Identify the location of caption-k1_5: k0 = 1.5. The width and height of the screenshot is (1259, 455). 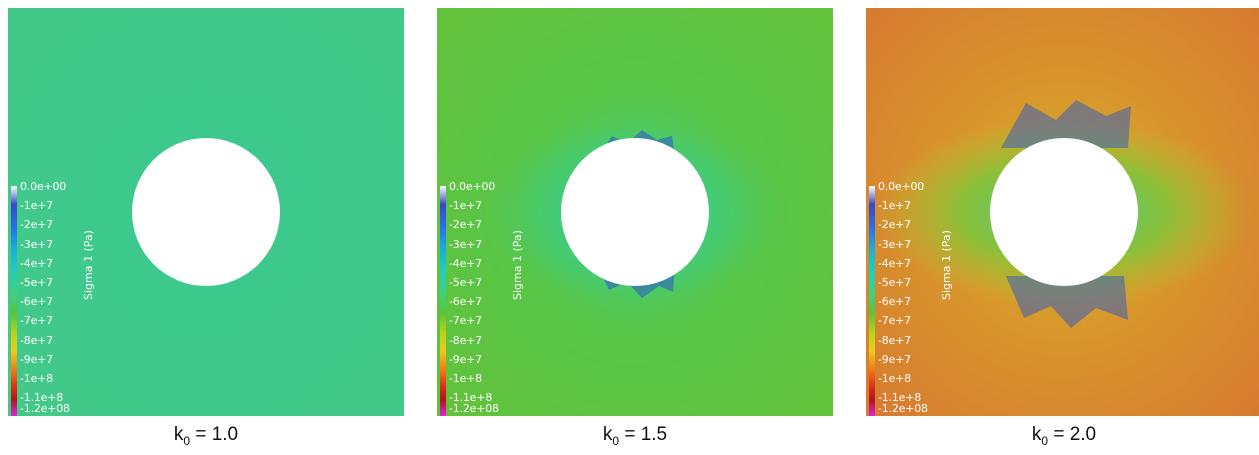
(635, 436).